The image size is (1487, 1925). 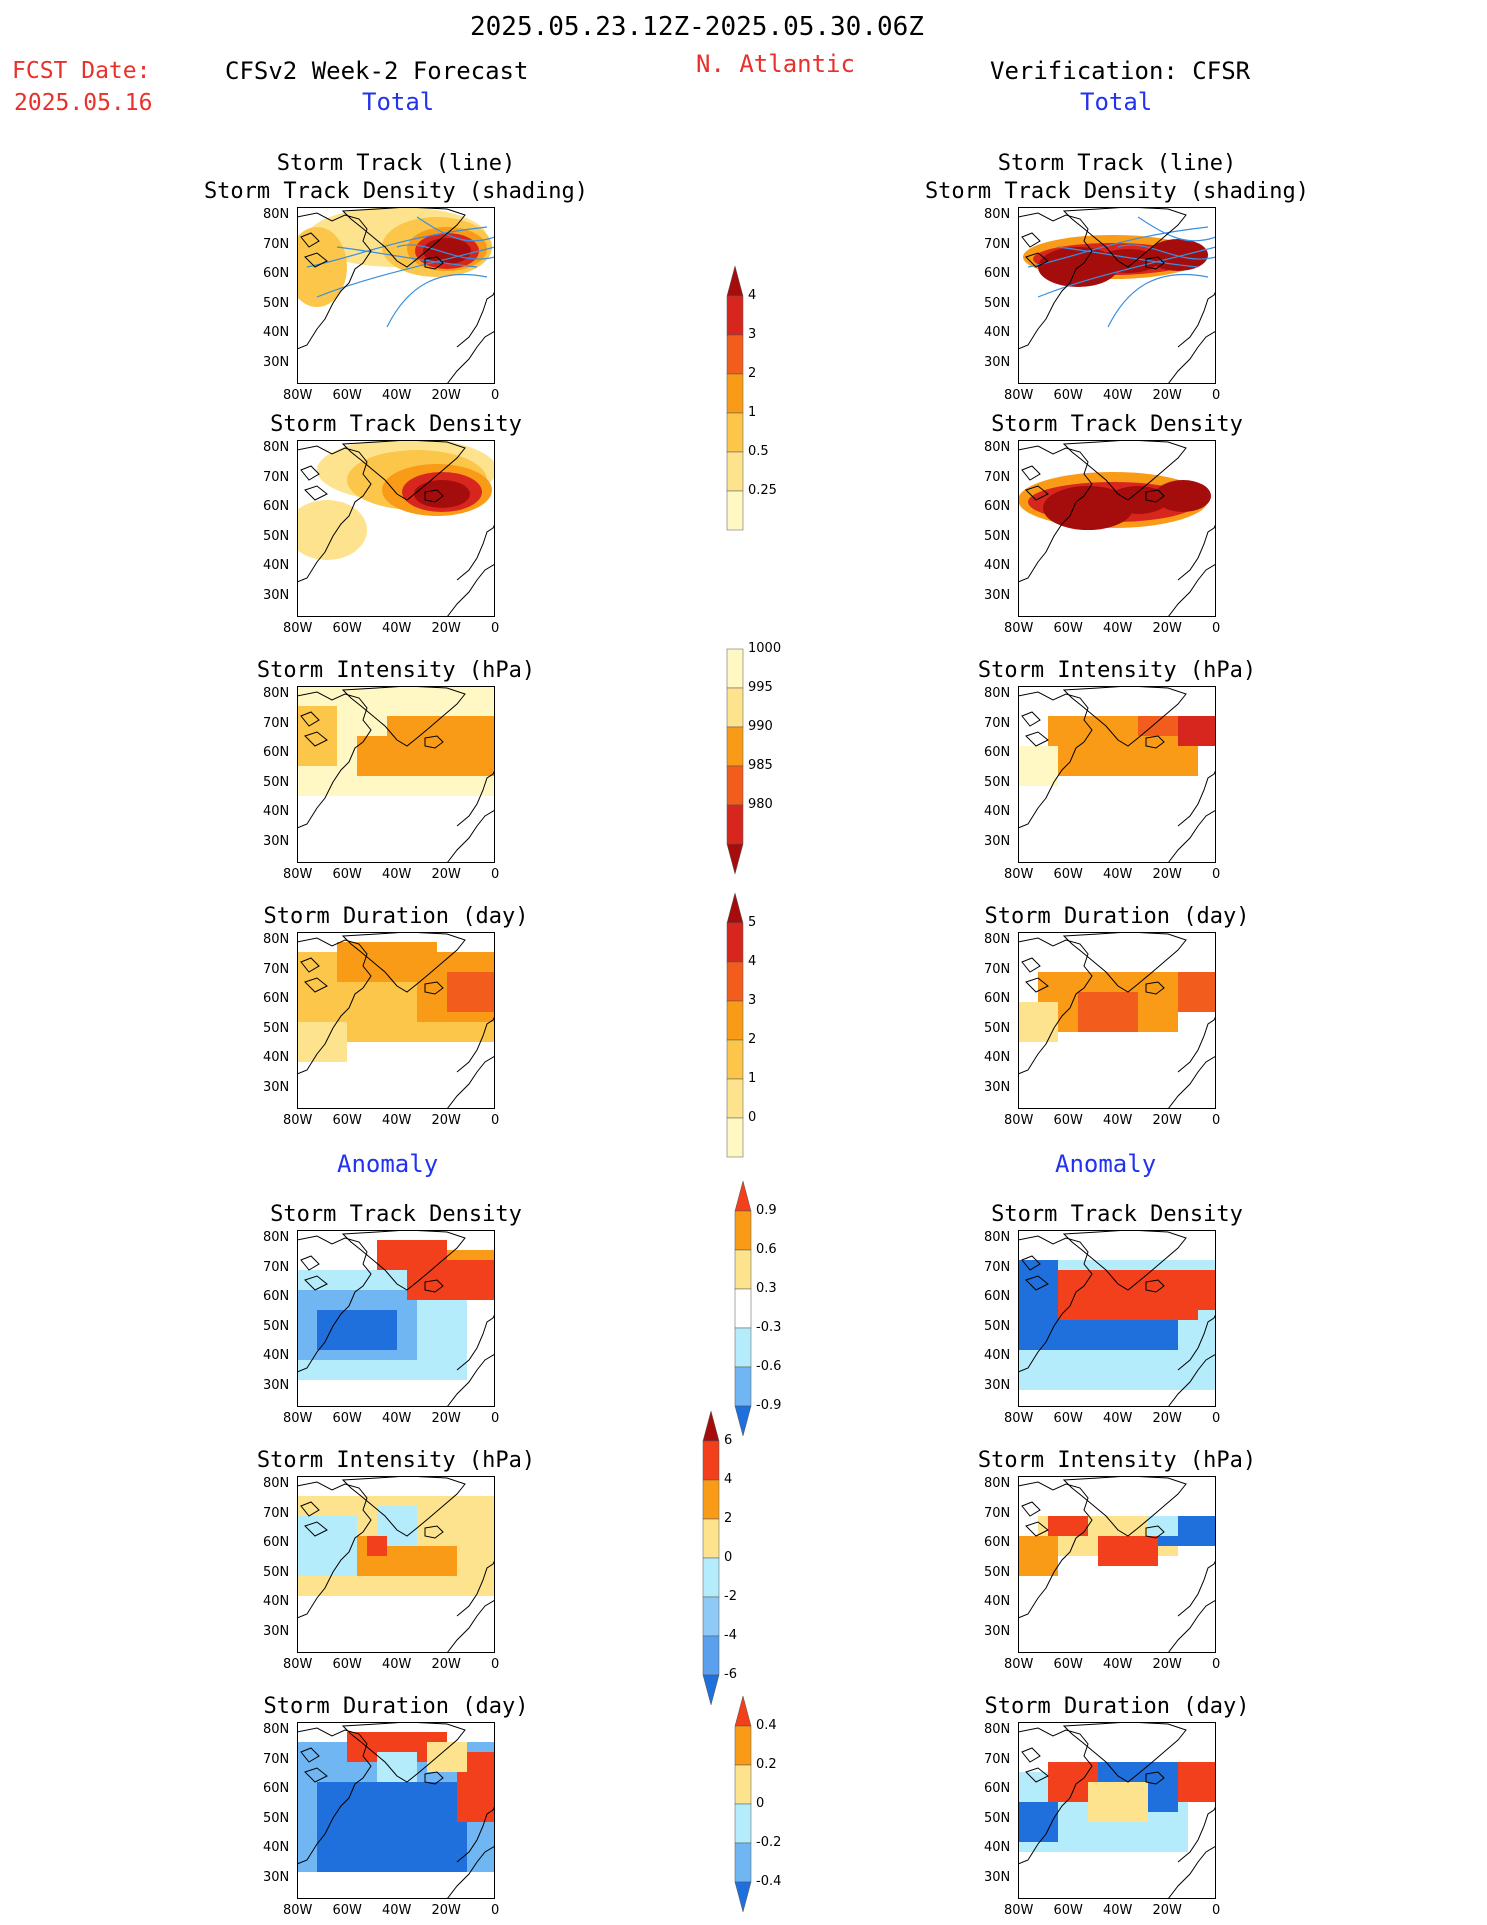 I want to click on colorbar-anom_intensity, so click(x=711, y=1558).